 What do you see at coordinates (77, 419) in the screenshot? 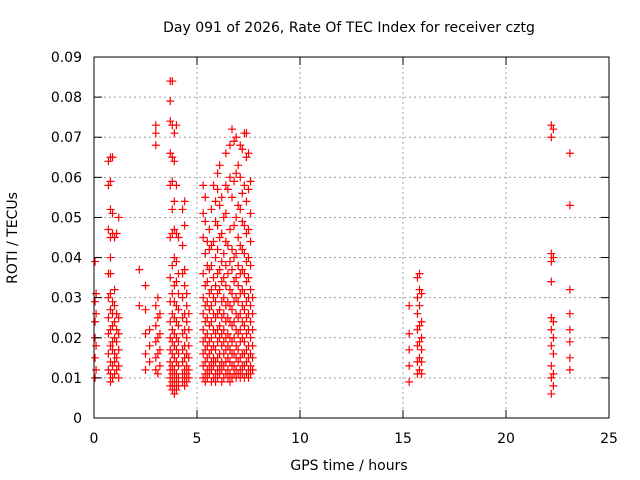
I see `y-tick-label: 0` at bounding box center [77, 419].